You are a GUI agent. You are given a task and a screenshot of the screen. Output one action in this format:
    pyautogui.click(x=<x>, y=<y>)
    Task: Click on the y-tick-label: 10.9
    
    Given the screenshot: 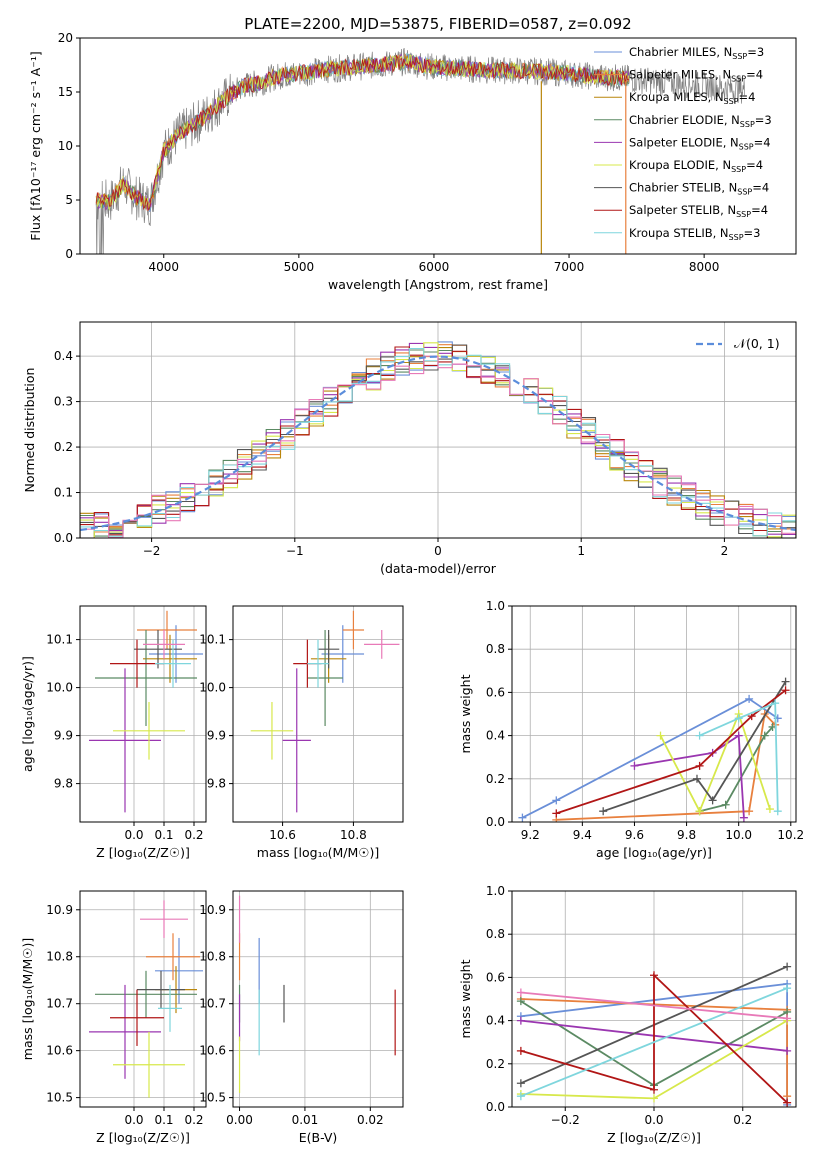 What is the action you would take?
    pyautogui.click(x=59, y=910)
    